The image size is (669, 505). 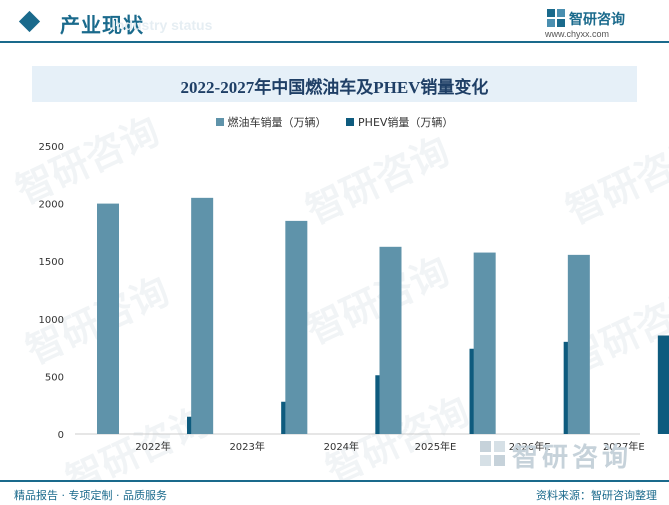 What do you see at coordinates (334, 42) in the screenshot?
I see `header-divider` at bounding box center [334, 42].